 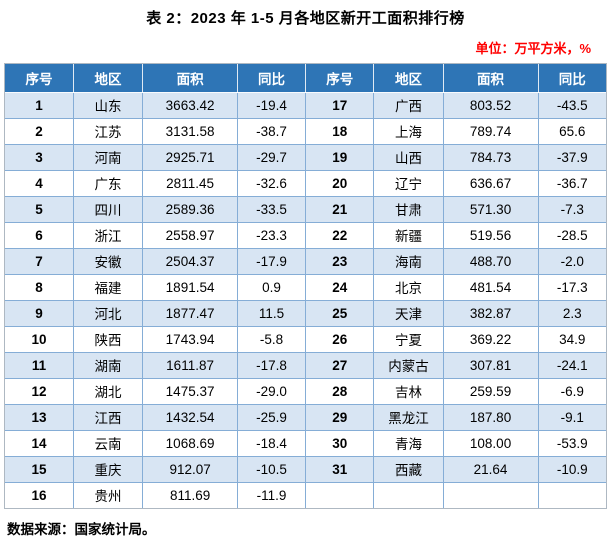 I want to click on yoy-cell: -6.9, so click(x=571, y=391).